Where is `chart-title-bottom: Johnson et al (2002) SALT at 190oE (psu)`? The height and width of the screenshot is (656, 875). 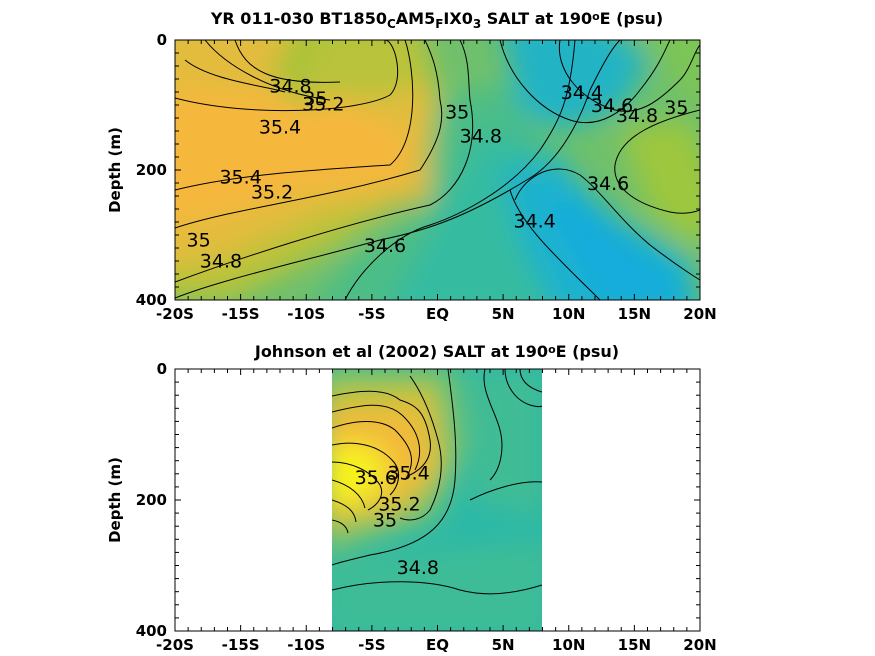 chart-title-bottom: Johnson et al (2002) SALT at 190oE (psu) is located at coordinates (436, 351).